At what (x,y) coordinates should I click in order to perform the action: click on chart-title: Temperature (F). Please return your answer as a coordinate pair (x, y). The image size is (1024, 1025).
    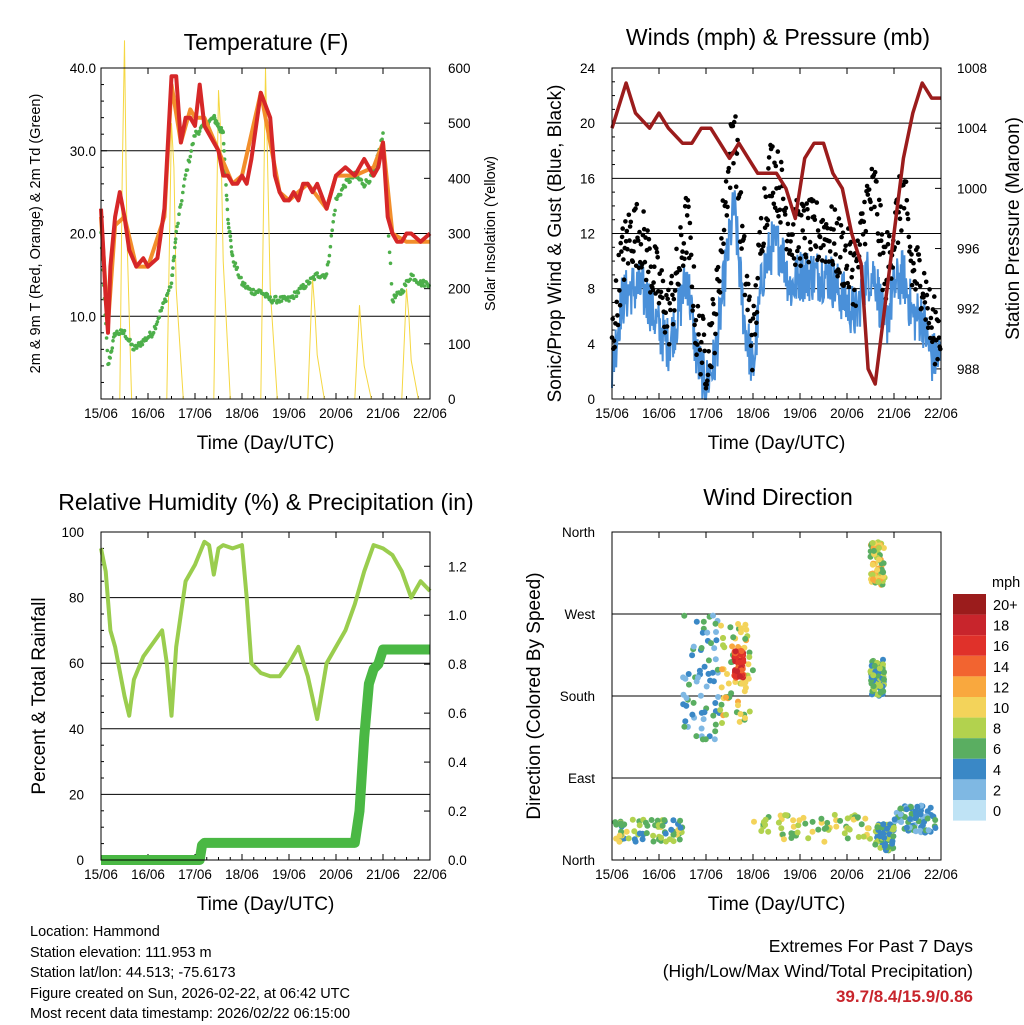
    Looking at the image, I should click on (266, 42).